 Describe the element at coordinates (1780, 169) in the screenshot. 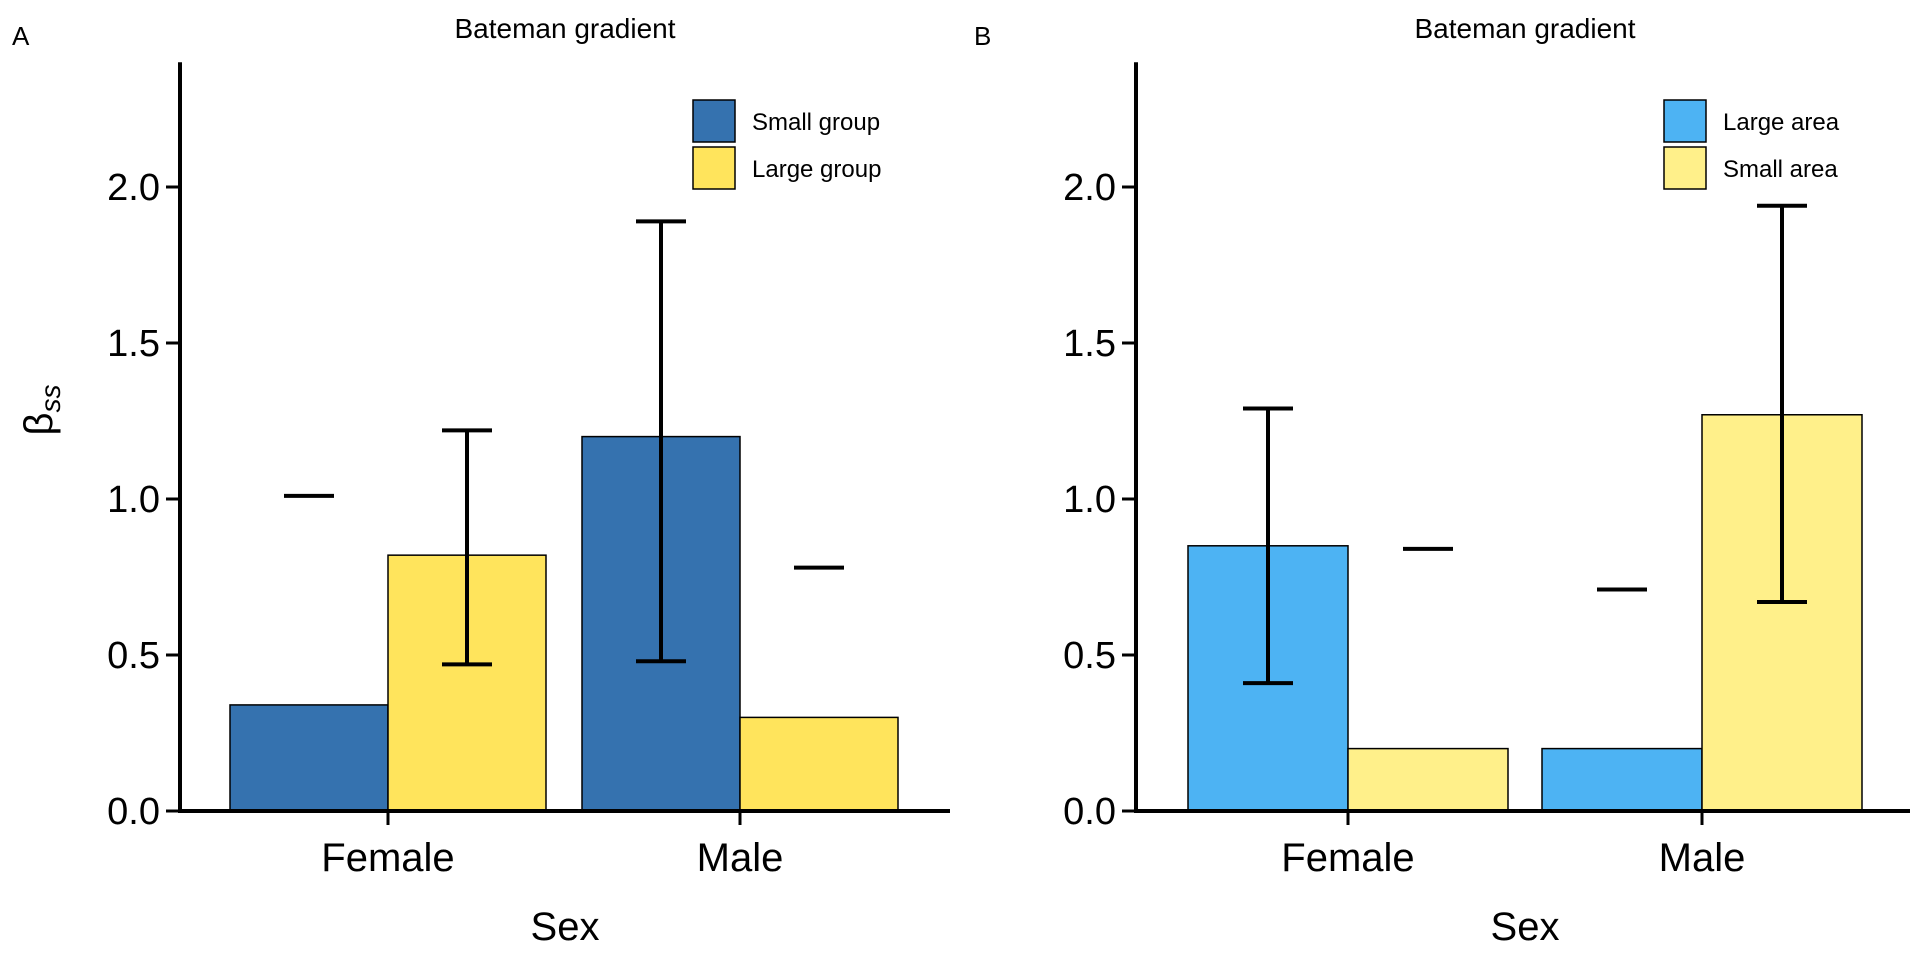

I see `legend-label: Small area` at that location.